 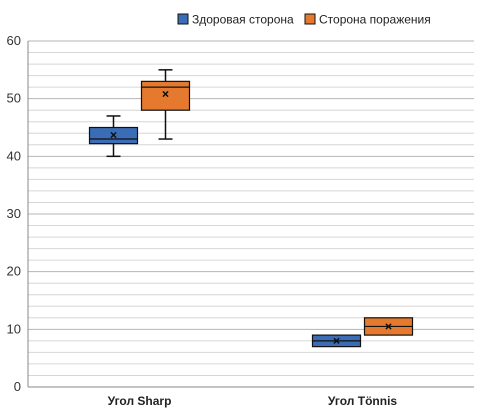 What do you see at coordinates (251, 397) in the screenshot?
I see `x-axis: Угол Sharp Угол Tönnis` at bounding box center [251, 397].